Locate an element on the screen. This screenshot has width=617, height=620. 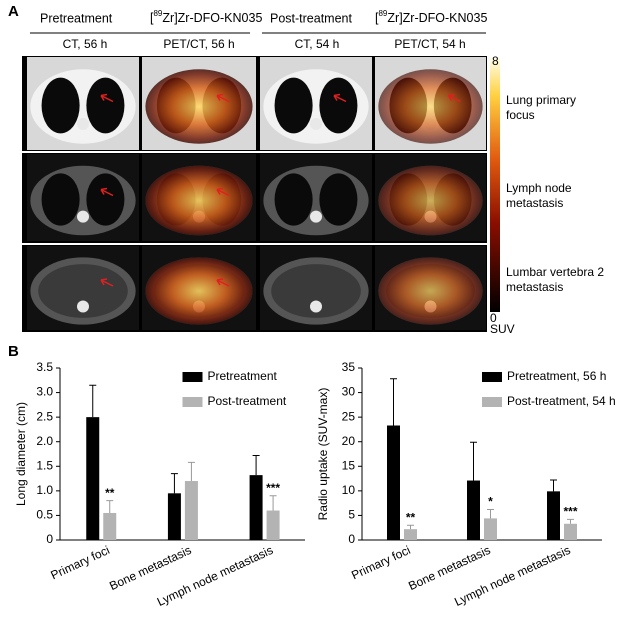
y-tick-label: 1.0 is located at coordinates (44, 490).